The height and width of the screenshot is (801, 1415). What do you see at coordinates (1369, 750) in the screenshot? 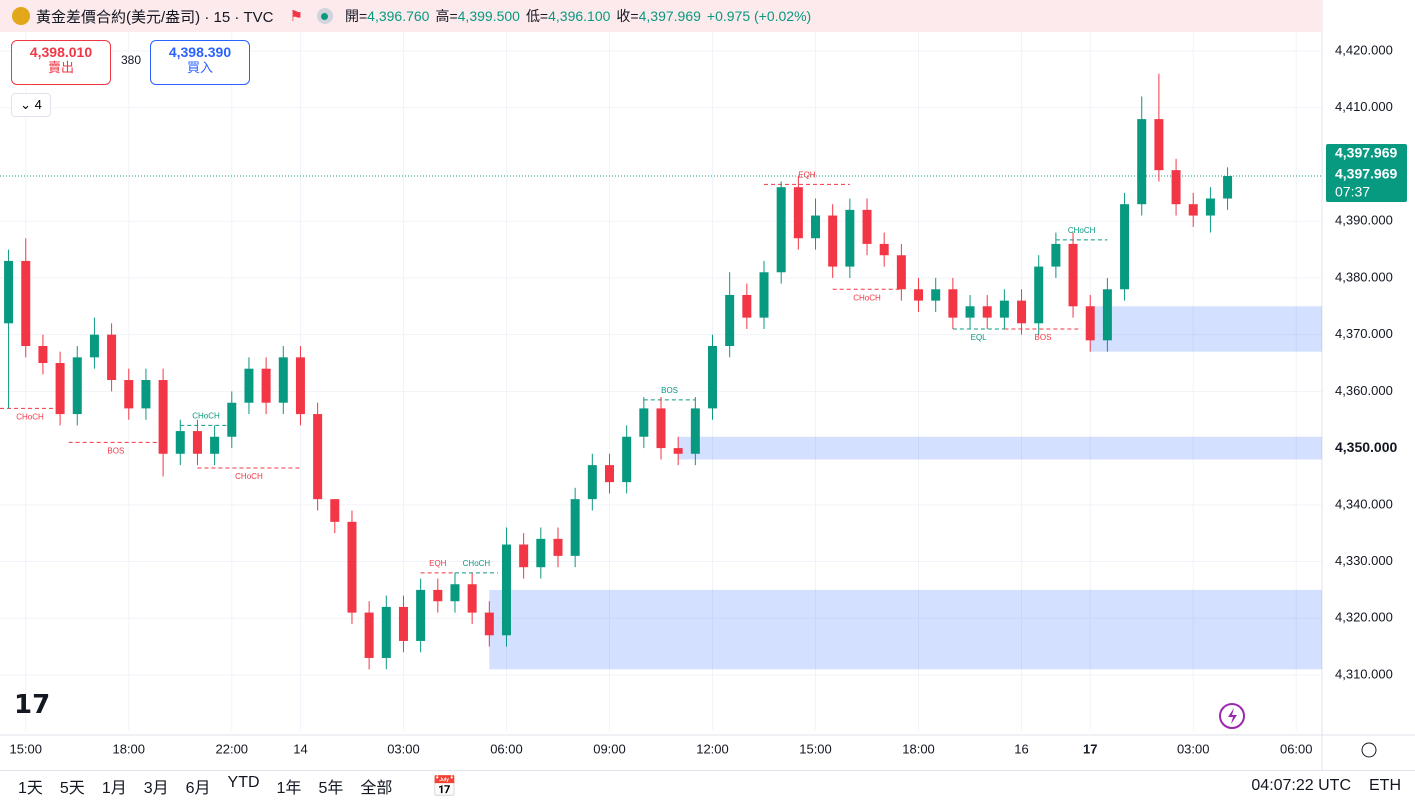
I see `settings-icon` at bounding box center [1369, 750].